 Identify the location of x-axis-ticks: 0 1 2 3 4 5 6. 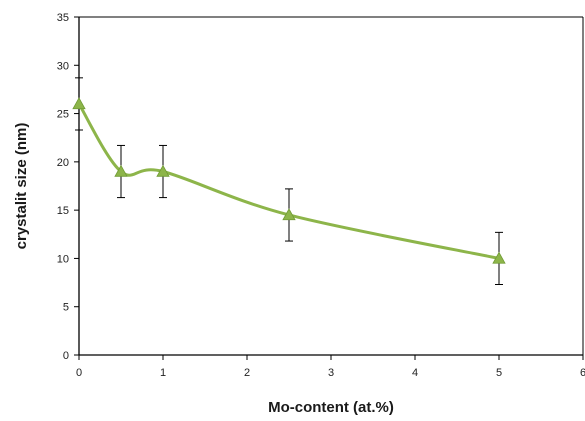
(330, 367).